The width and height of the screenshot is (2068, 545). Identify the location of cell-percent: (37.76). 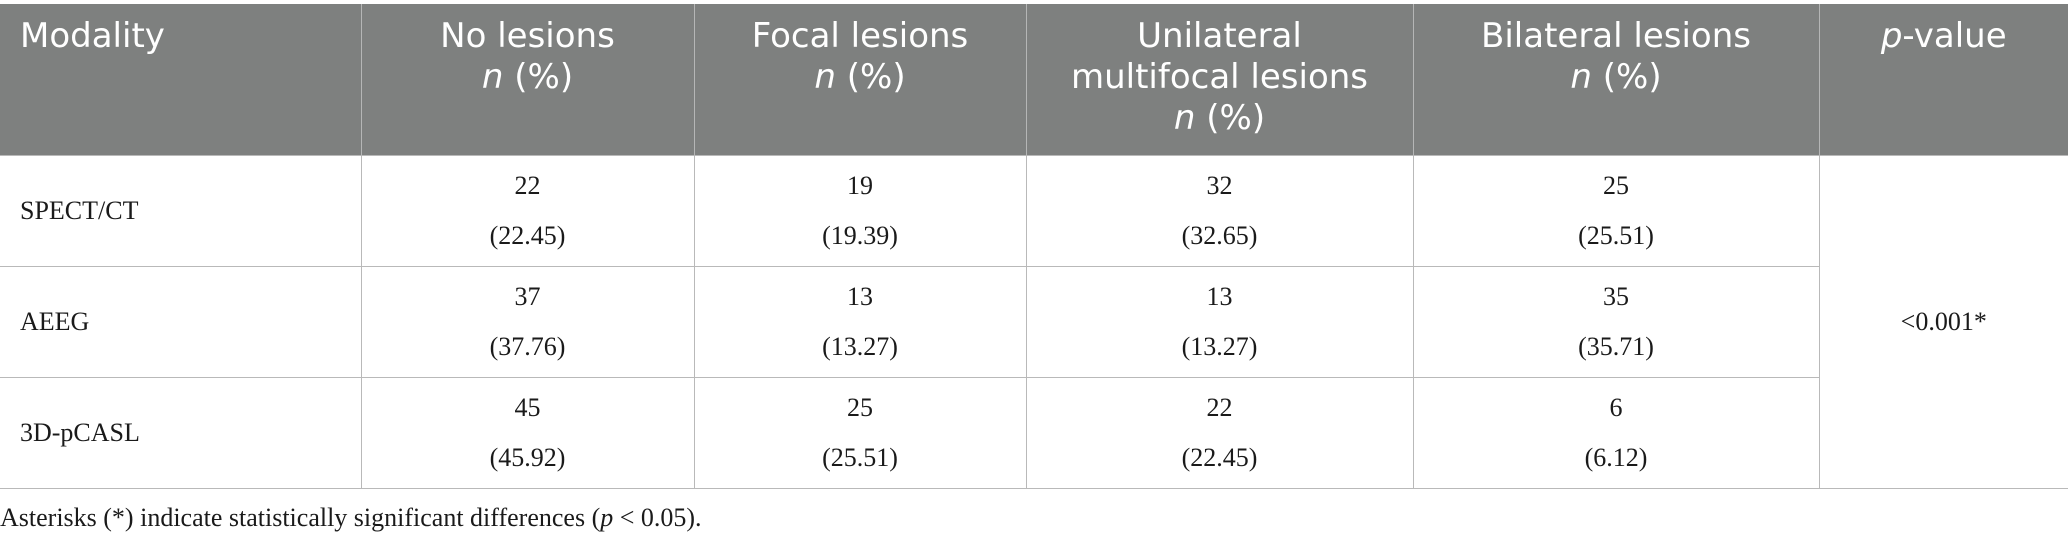
(527, 346).